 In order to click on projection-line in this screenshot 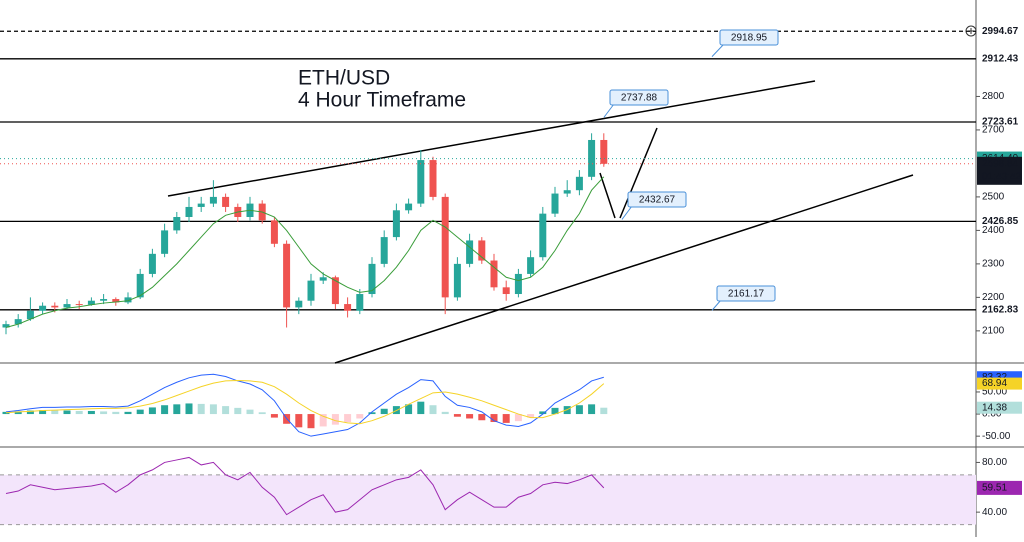, I will do `click(607, 195)`.